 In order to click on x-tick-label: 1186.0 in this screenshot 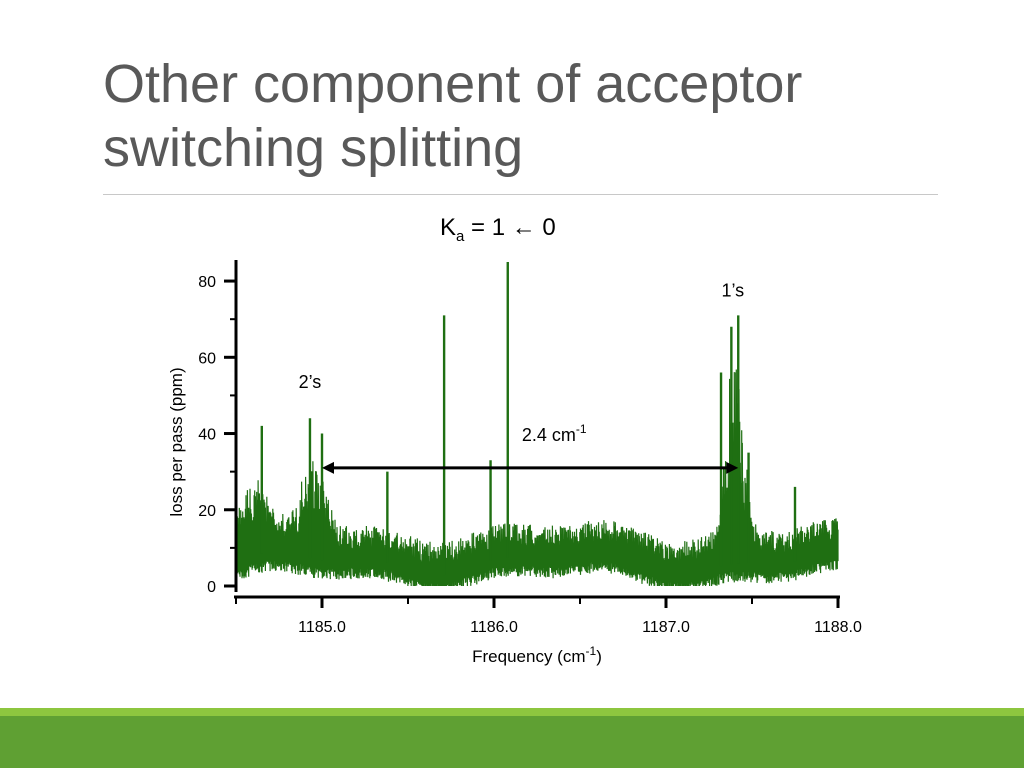, I will do `click(494, 627)`.